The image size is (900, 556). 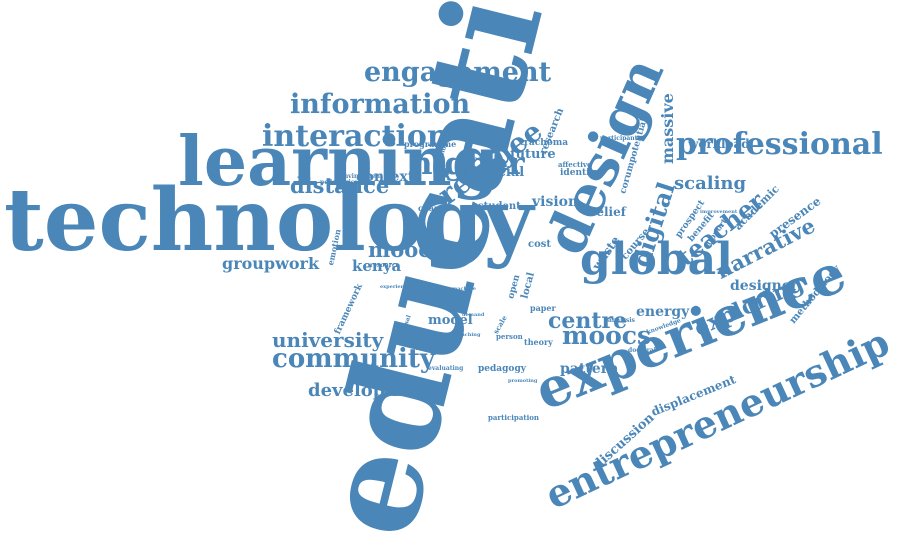 What do you see at coordinates (355, 136) in the screenshot?
I see `word-interaction: interaction` at bounding box center [355, 136].